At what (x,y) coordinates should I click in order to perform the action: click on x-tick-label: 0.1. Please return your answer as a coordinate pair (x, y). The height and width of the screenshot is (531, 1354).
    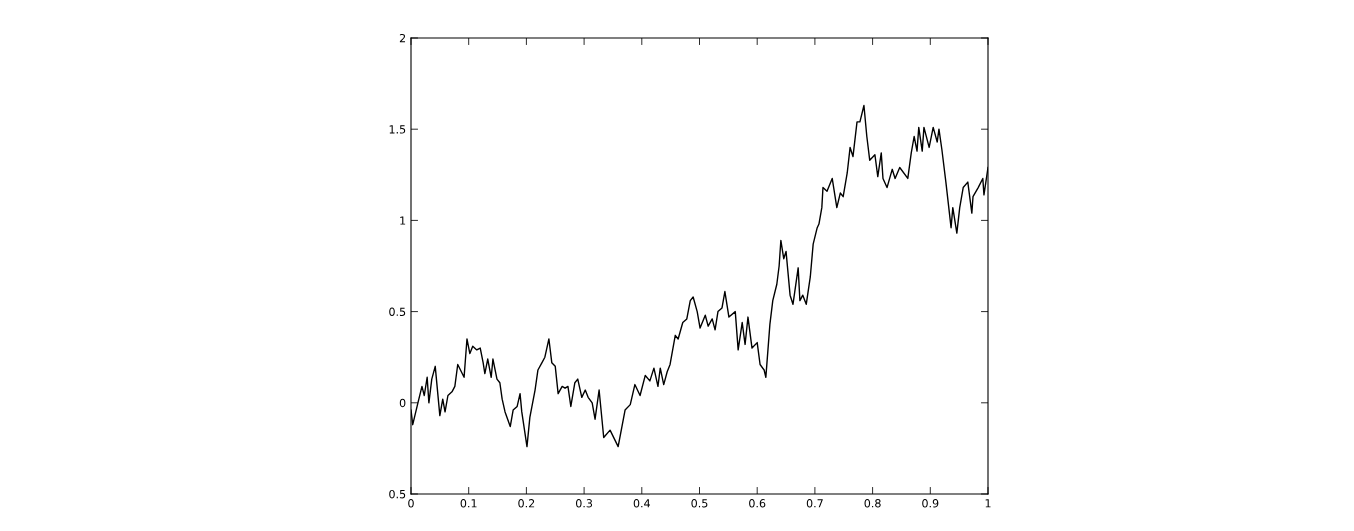
    Looking at the image, I should click on (468, 503).